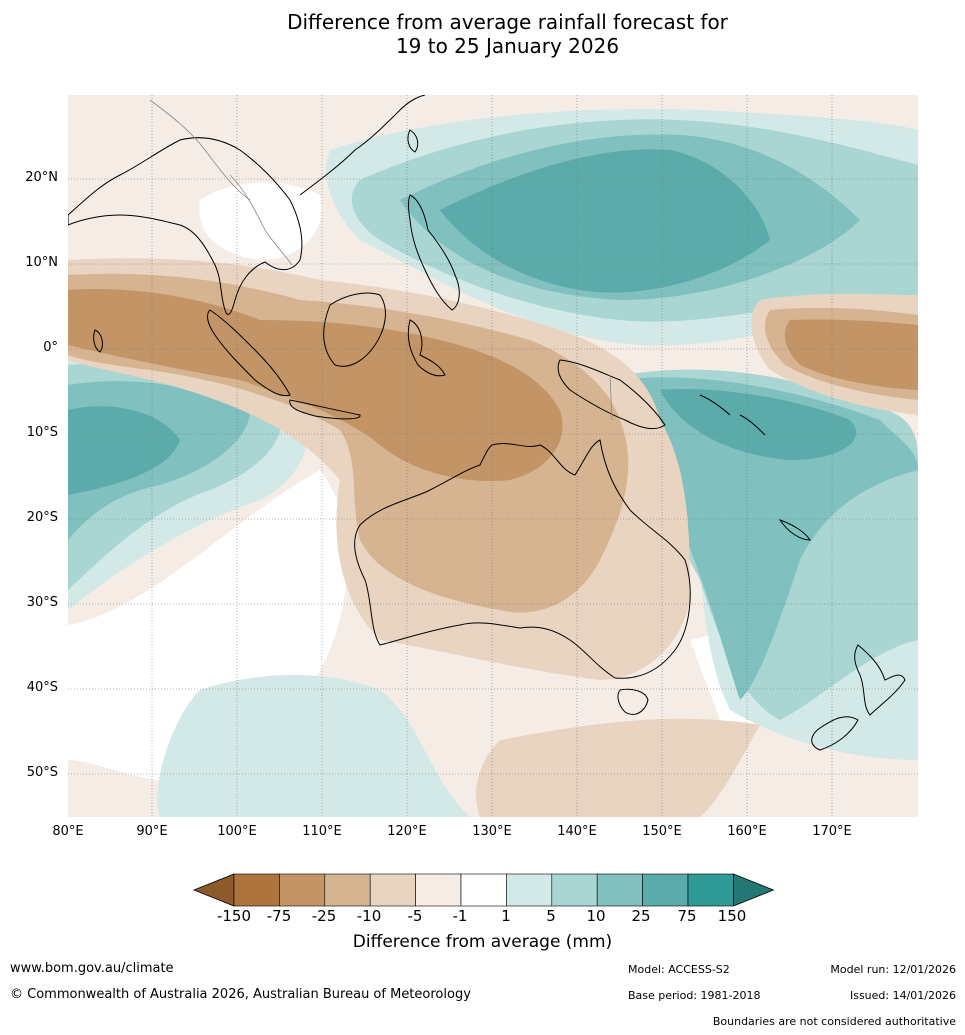 The image size is (965, 1035). I want to click on lat-label-0: 0°, so click(50, 347).